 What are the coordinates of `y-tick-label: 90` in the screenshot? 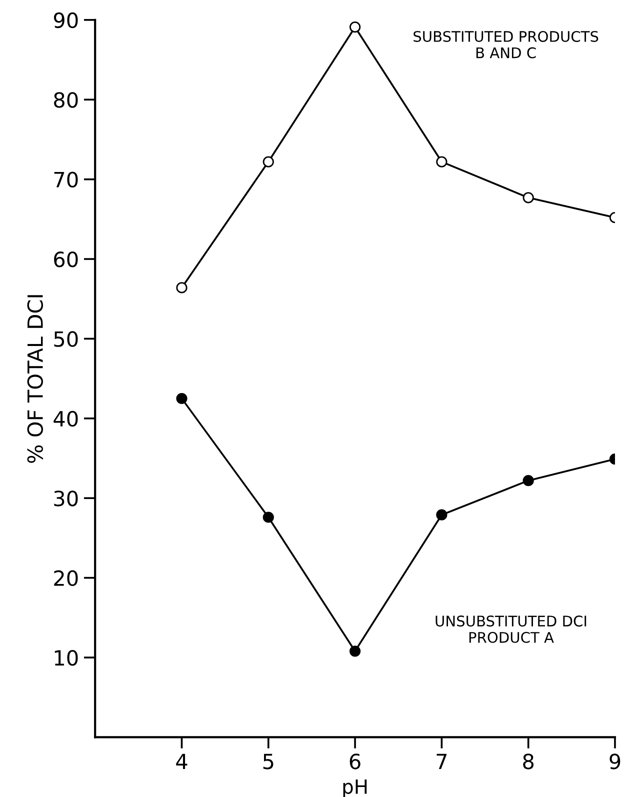 It's located at (66, 20).